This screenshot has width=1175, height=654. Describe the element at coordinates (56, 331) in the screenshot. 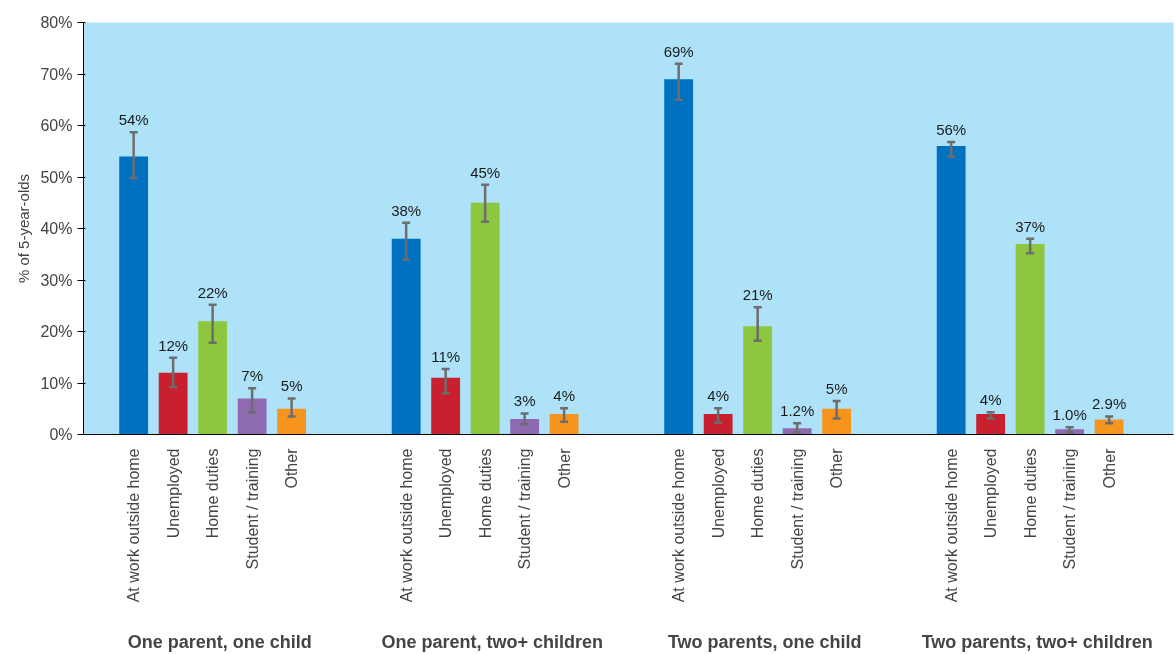

I see `y-tick-label: 20%` at that location.